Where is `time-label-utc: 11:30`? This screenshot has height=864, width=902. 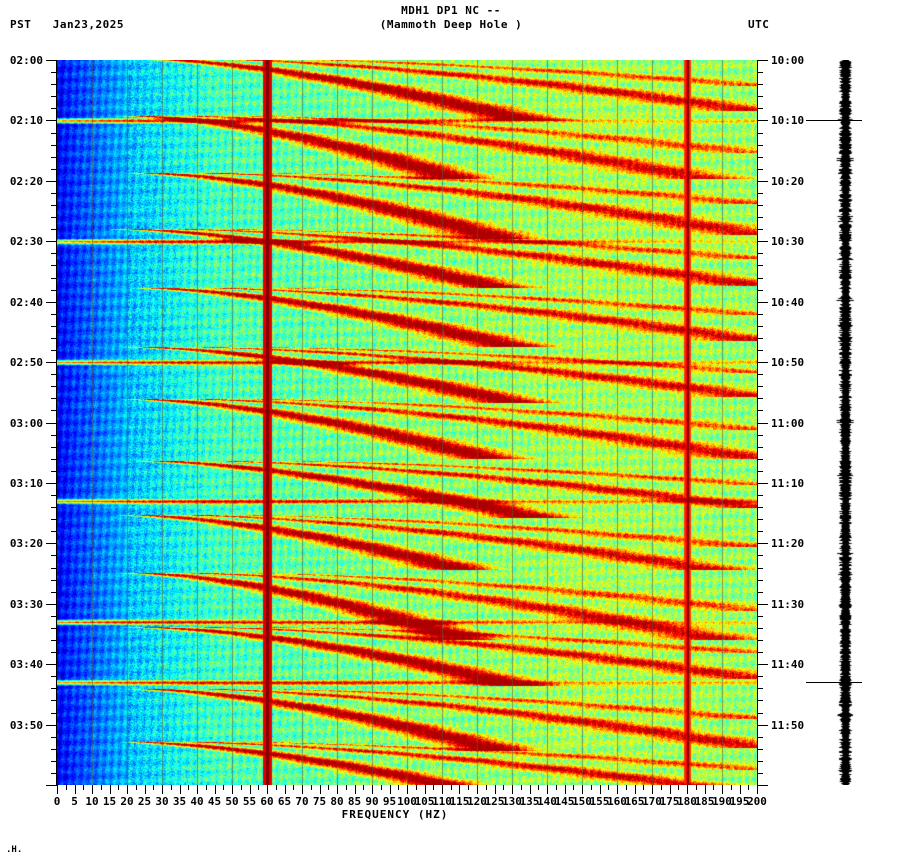 time-label-utc: 11:30 is located at coordinates (788, 604).